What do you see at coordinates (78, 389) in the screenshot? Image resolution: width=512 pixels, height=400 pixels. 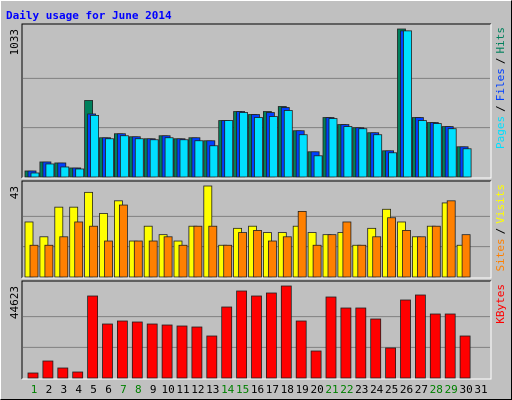 I see `x-tick-label: 4` at bounding box center [78, 389].